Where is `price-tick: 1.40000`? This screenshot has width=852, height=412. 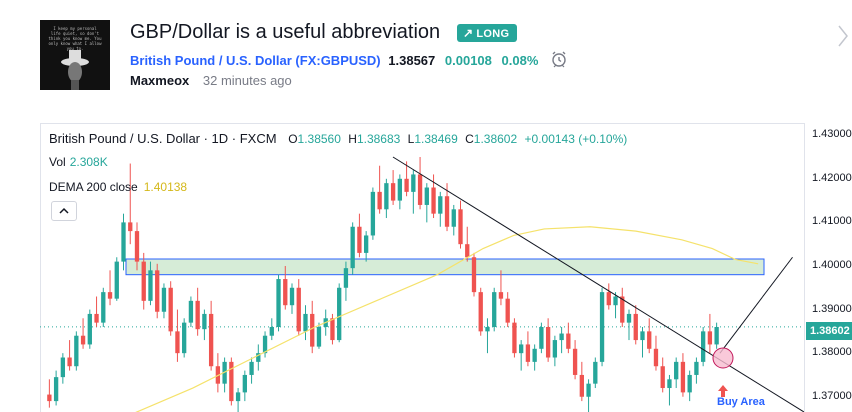 price-tick: 1.40000 is located at coordinates (832, 264).